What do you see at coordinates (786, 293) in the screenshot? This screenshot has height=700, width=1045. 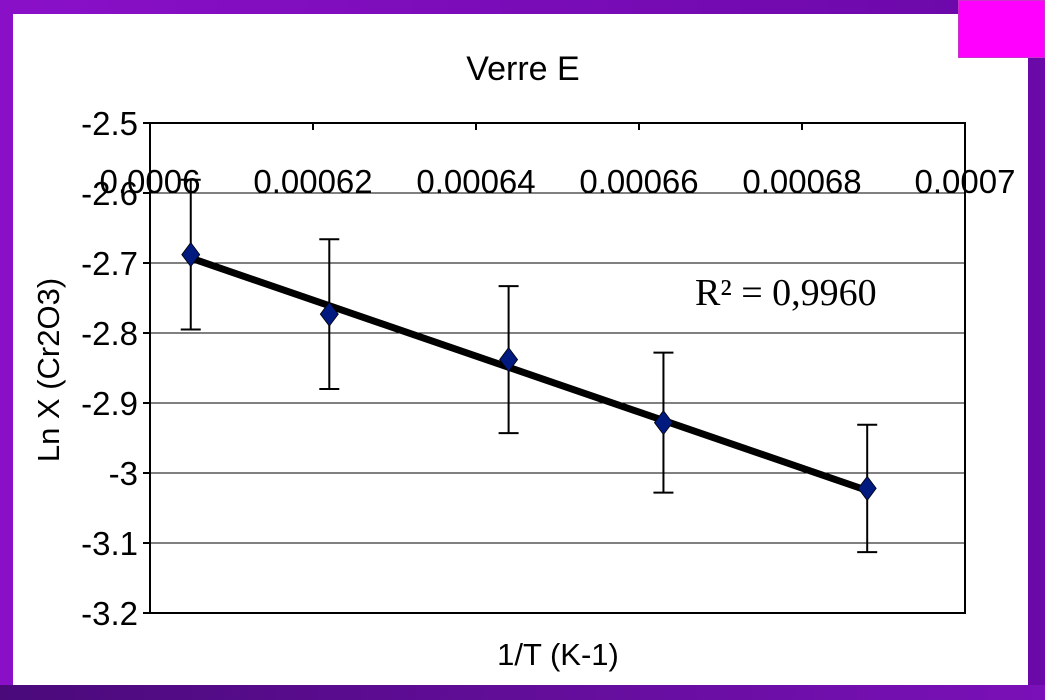 I see `r-squared-annotation: R² = 0,9960` at bounding box center [786, 293].